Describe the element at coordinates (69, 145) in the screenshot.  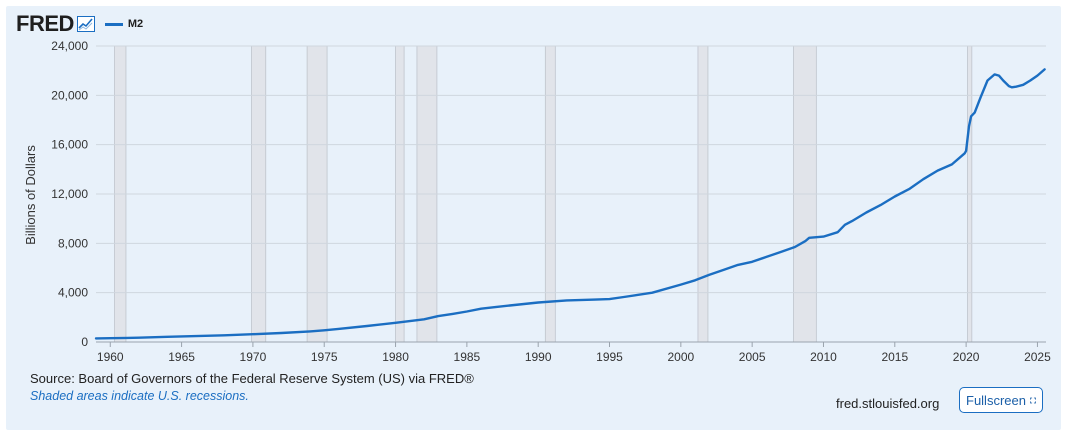
I see `y-tick-label: 16,000` at that location.